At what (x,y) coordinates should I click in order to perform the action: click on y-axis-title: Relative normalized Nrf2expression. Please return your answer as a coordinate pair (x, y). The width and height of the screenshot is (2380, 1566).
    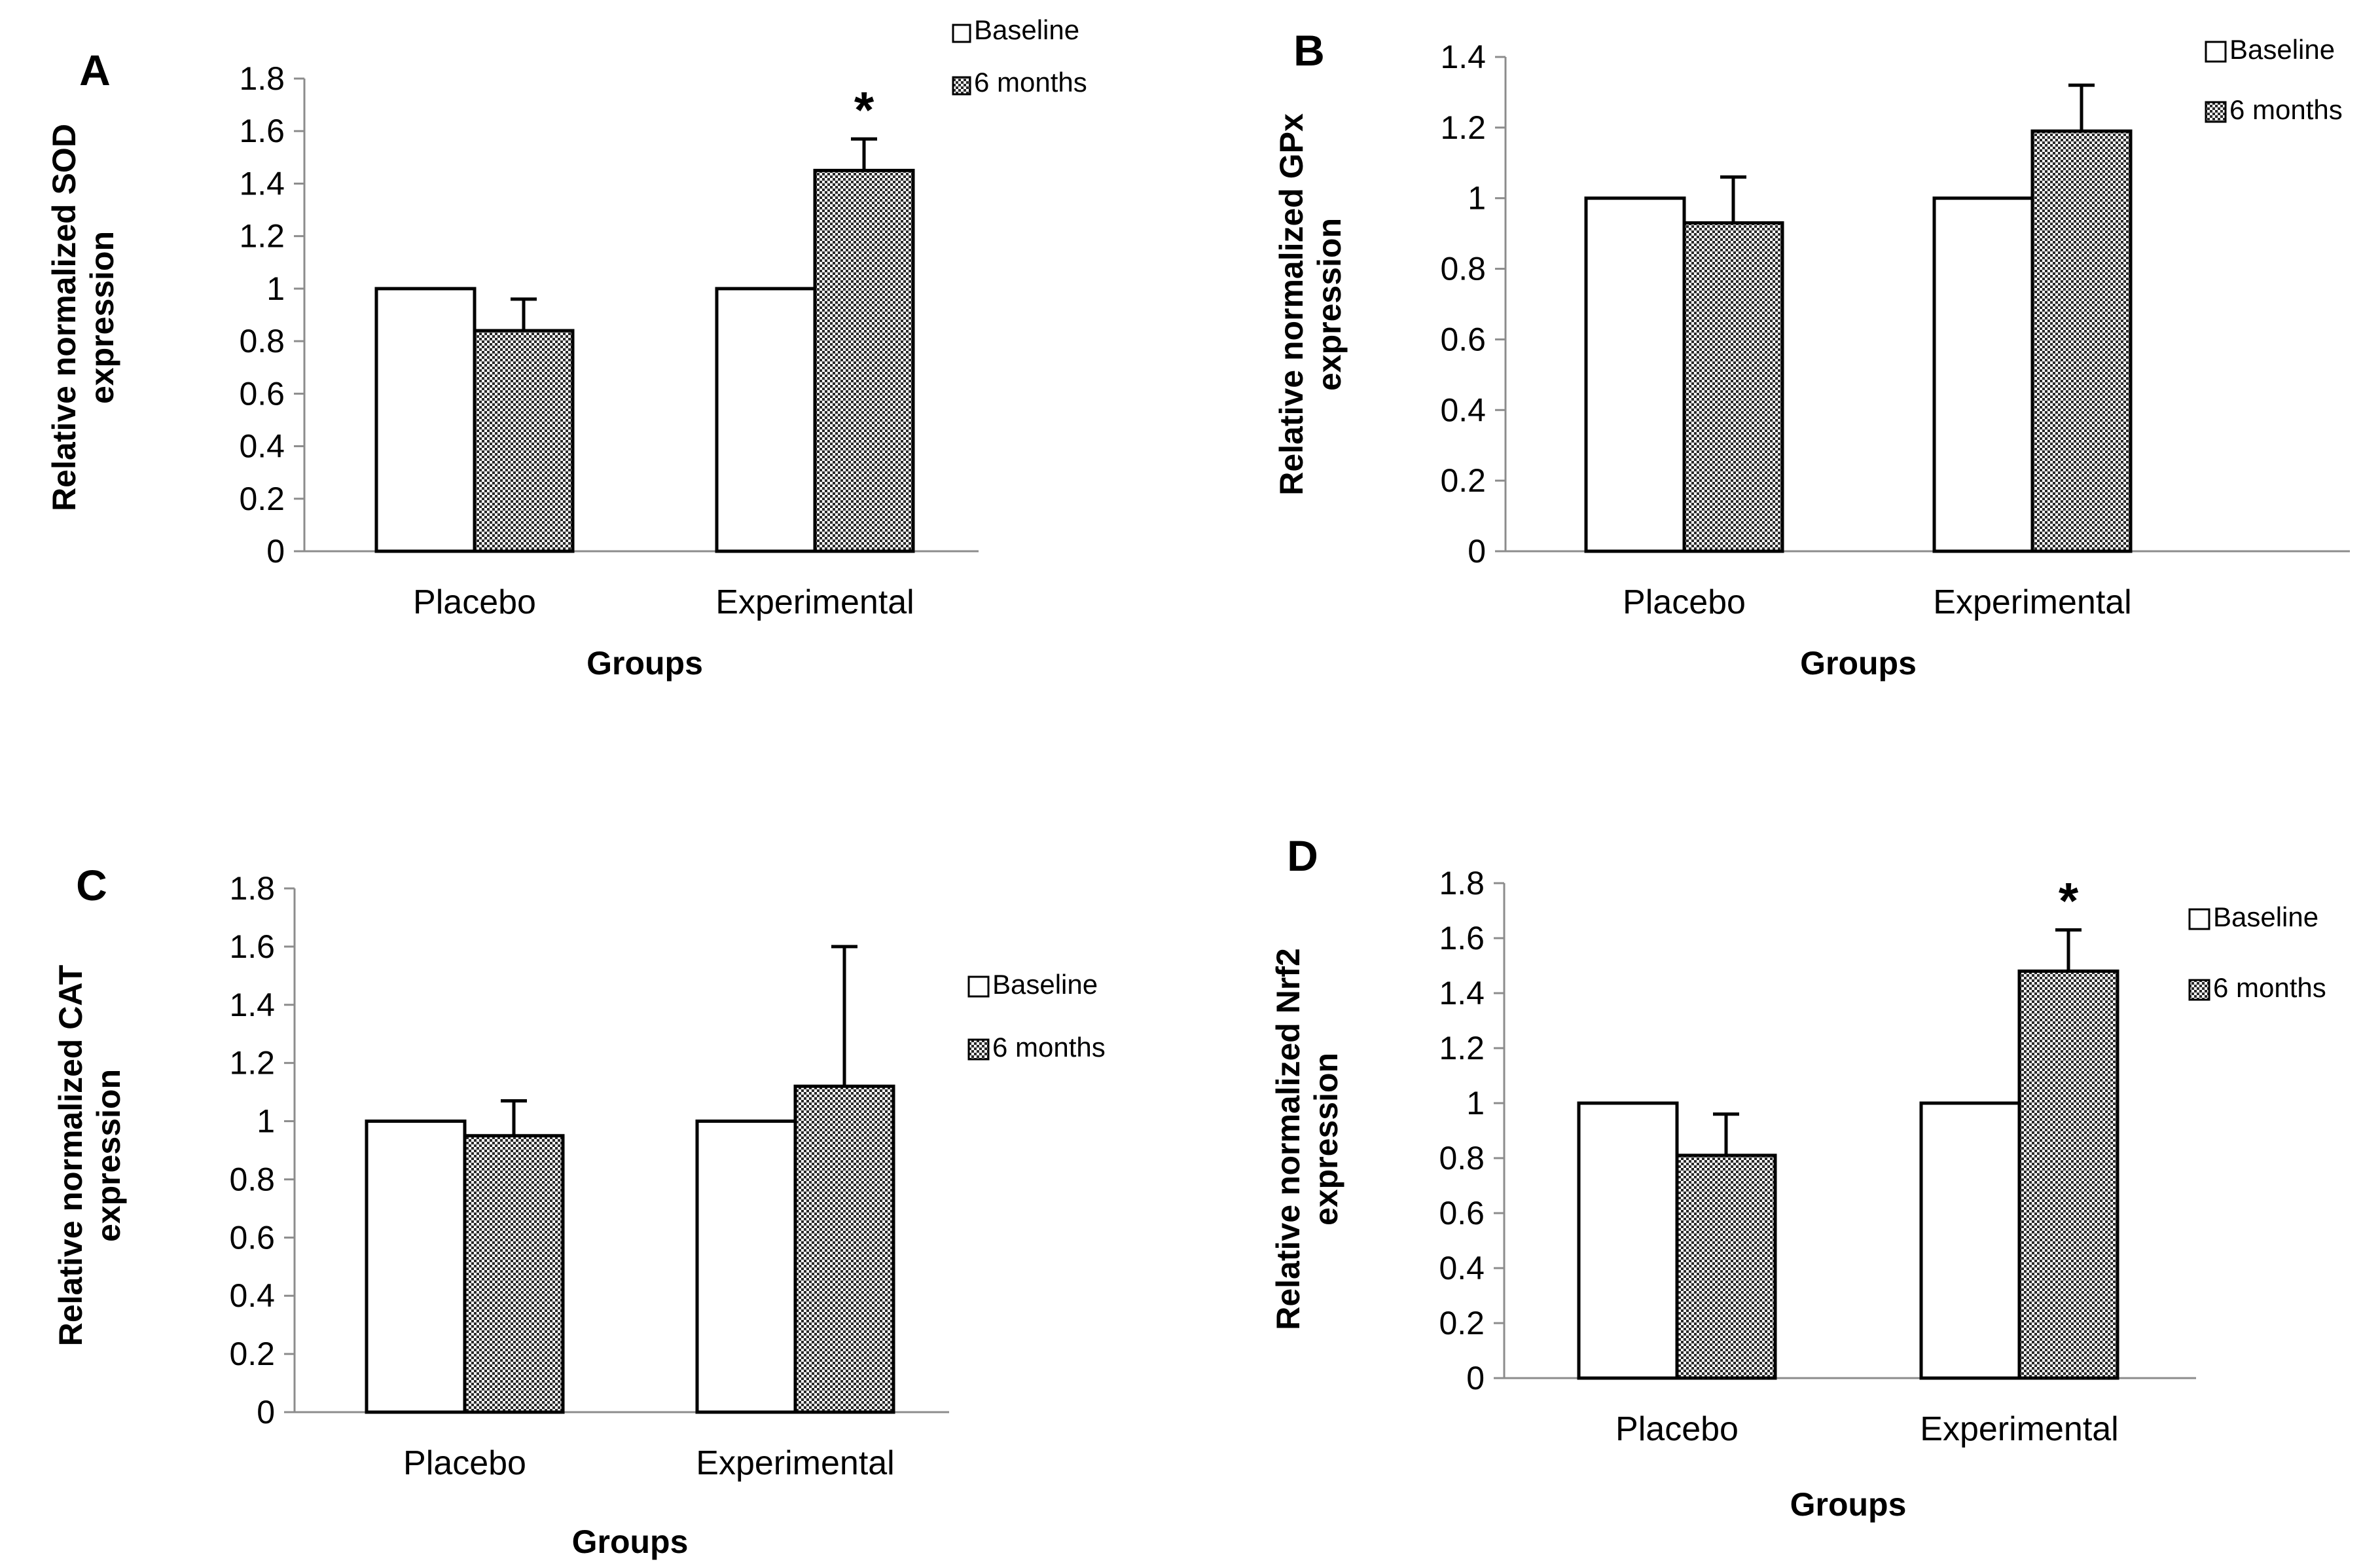
    Looking at the image, I should click on (1307, 1139).